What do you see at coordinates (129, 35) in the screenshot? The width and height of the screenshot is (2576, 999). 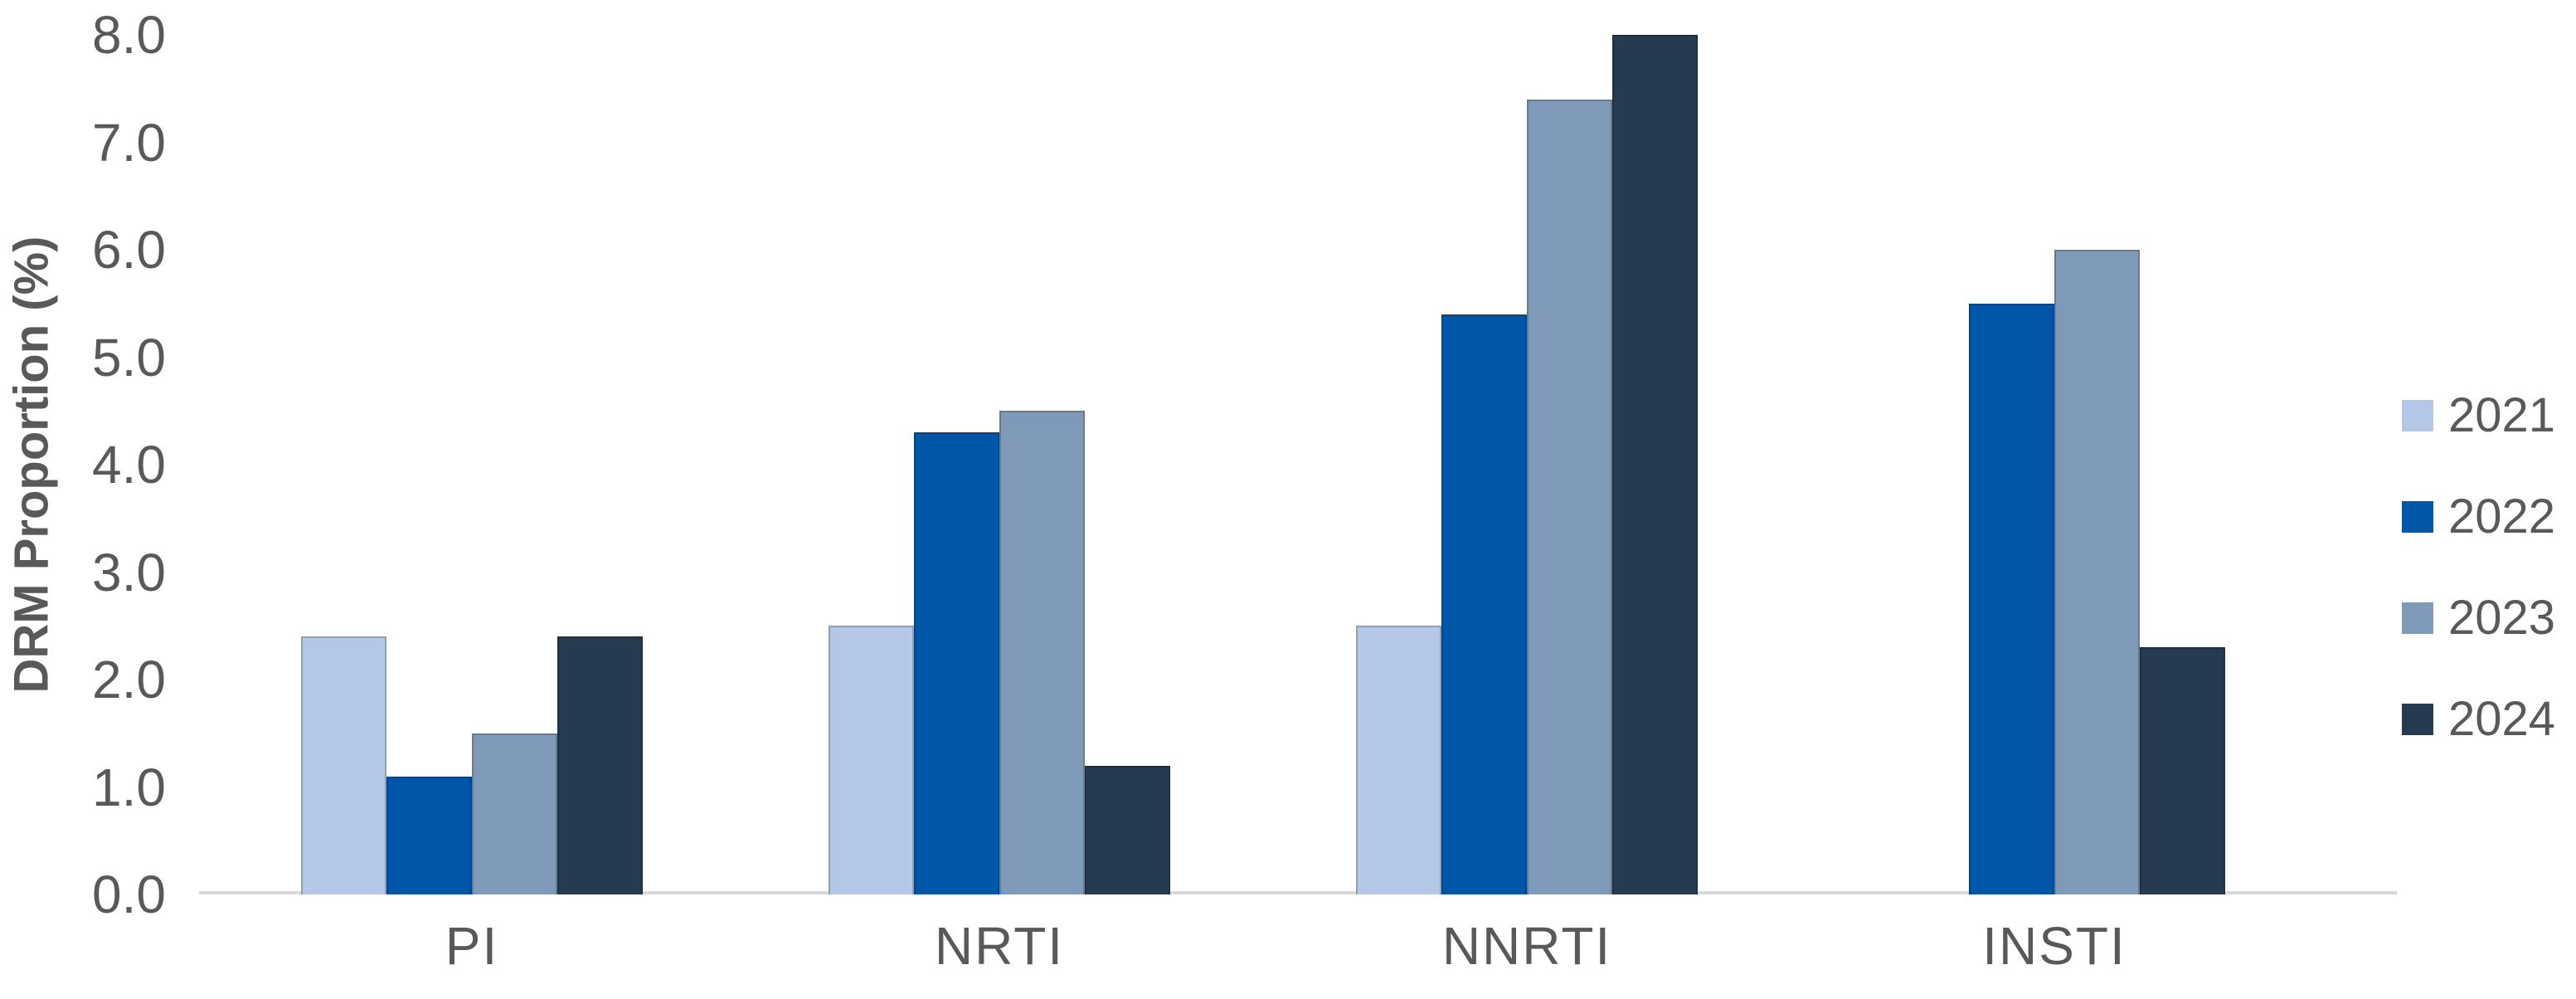 I see `y-tick-label-8.0: 8.0` at bounding box center [129, 35].